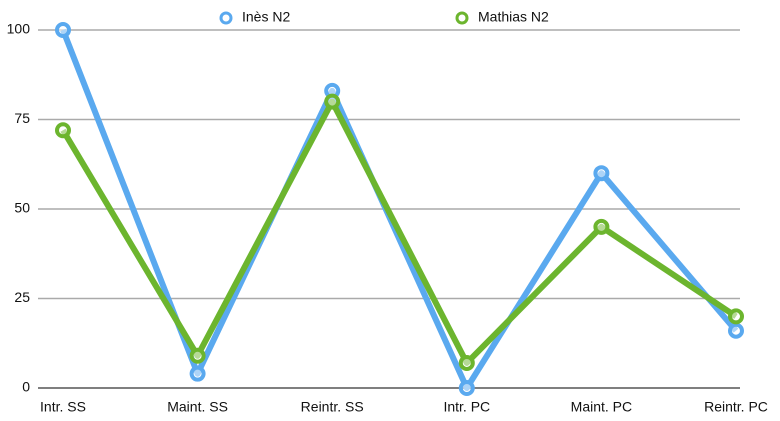 The image size is (780, 421). I want to click on y-tick-label: 100, so click(19, 29).